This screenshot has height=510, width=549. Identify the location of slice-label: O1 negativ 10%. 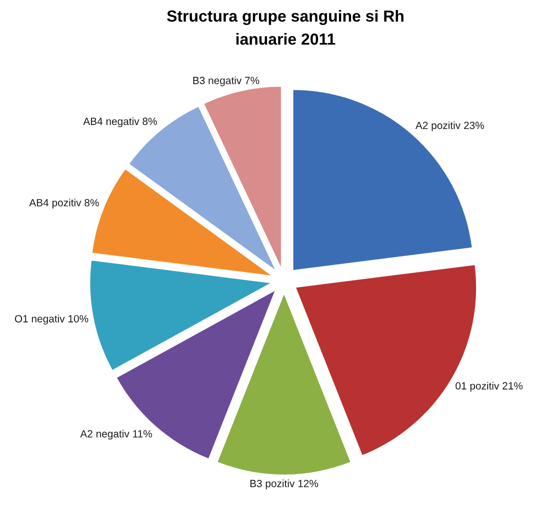
(51, 319).